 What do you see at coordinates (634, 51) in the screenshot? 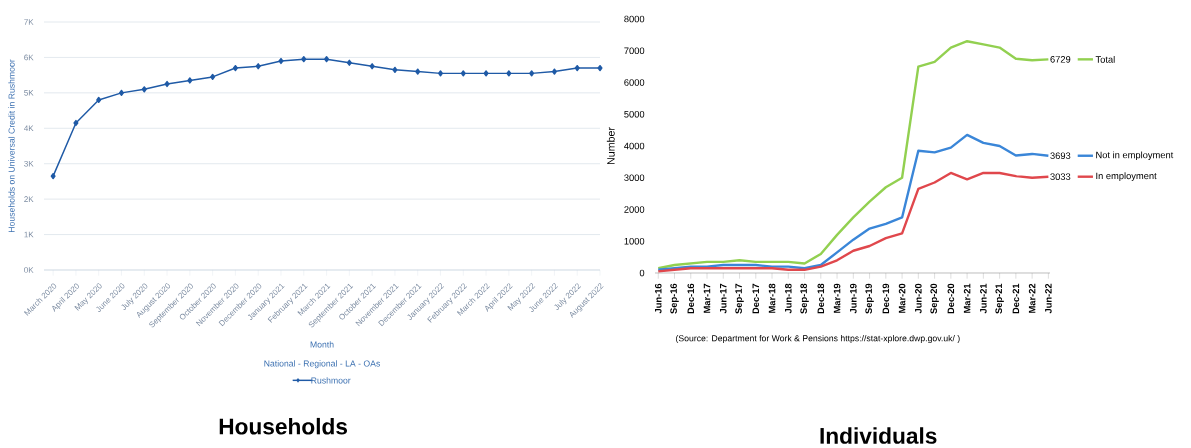
I see `y-tick-label: 7000` at bounding box center [634, 51].